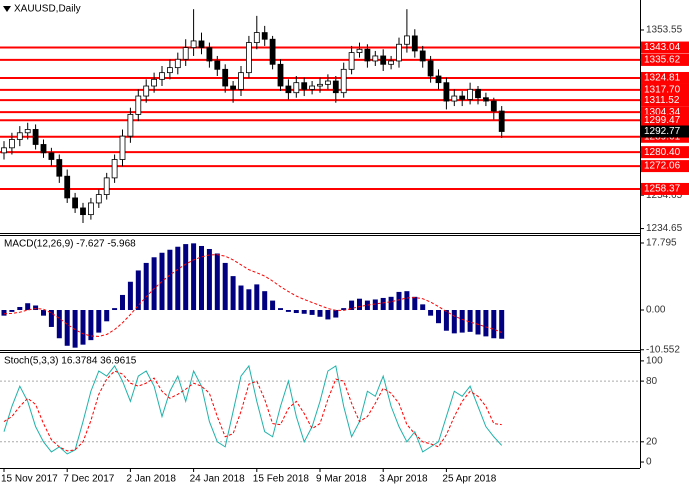  I want to click on x-tick-label: 25 Apr 2018, so click(469, 479).